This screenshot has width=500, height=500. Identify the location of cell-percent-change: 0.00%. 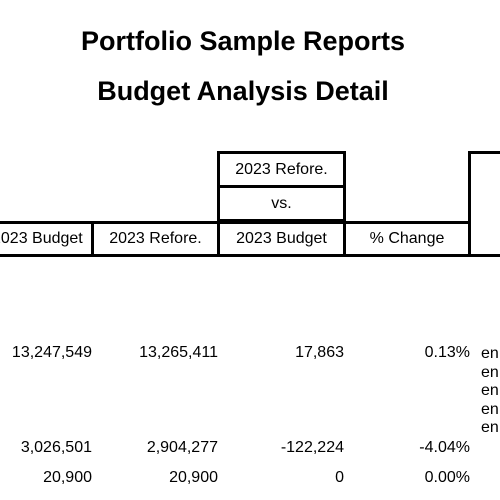
(447, 477).